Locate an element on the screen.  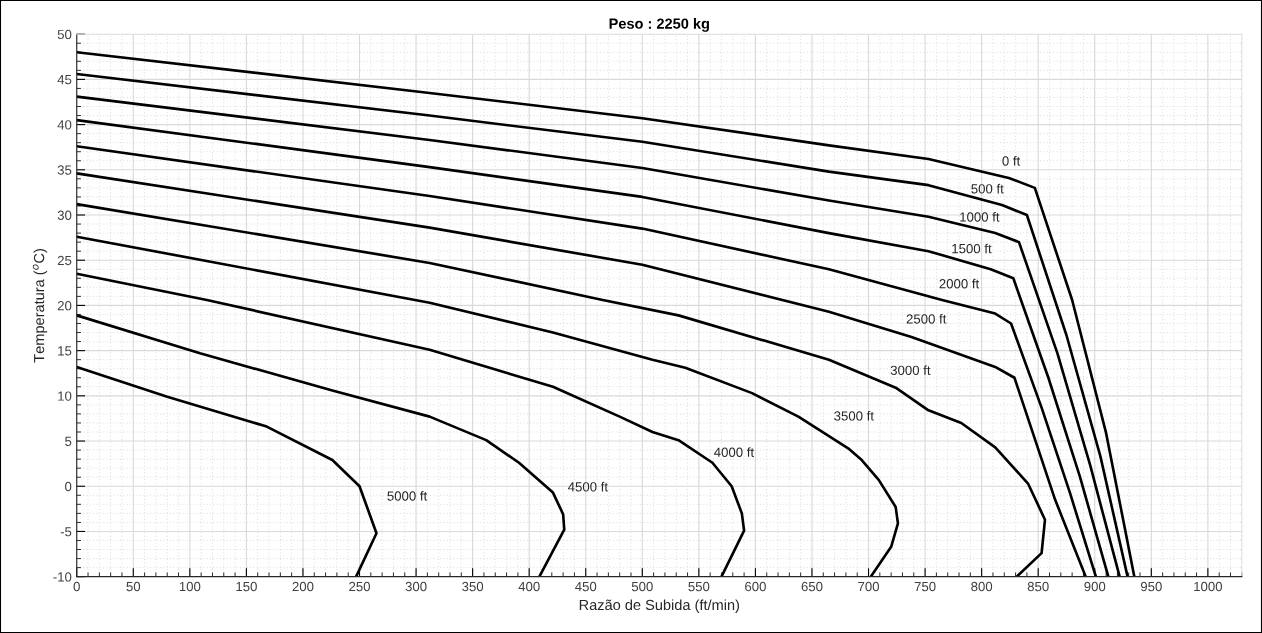
series-label: 5000 ft is located at coordinates (407, 496).